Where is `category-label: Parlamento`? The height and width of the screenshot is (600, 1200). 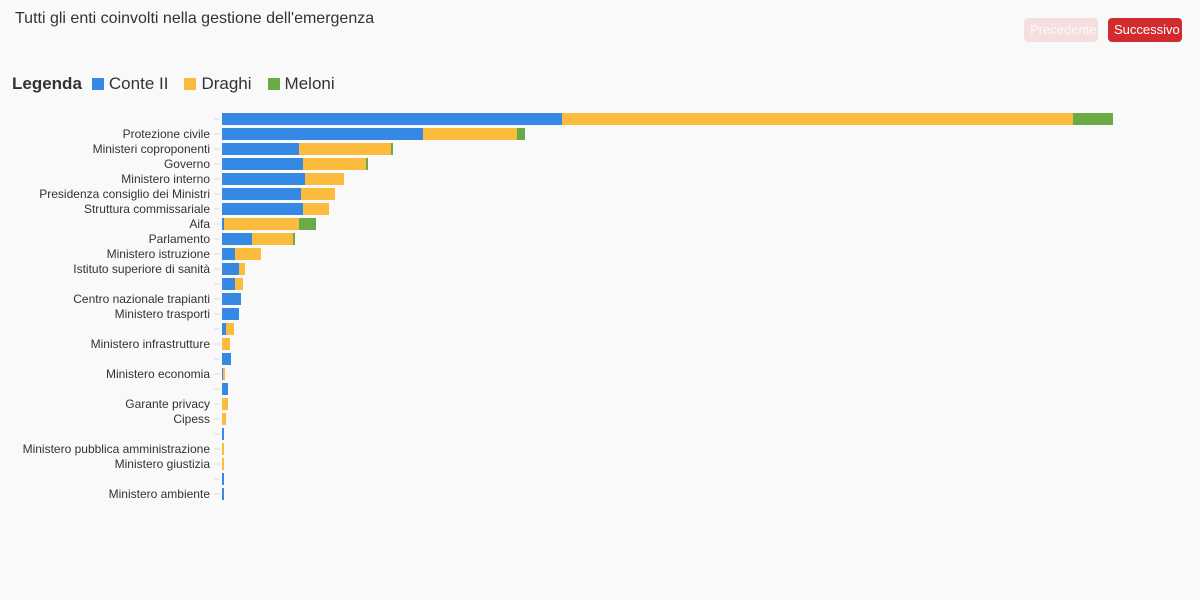 category-label: Parlamento is located at coordinates (180, 239).